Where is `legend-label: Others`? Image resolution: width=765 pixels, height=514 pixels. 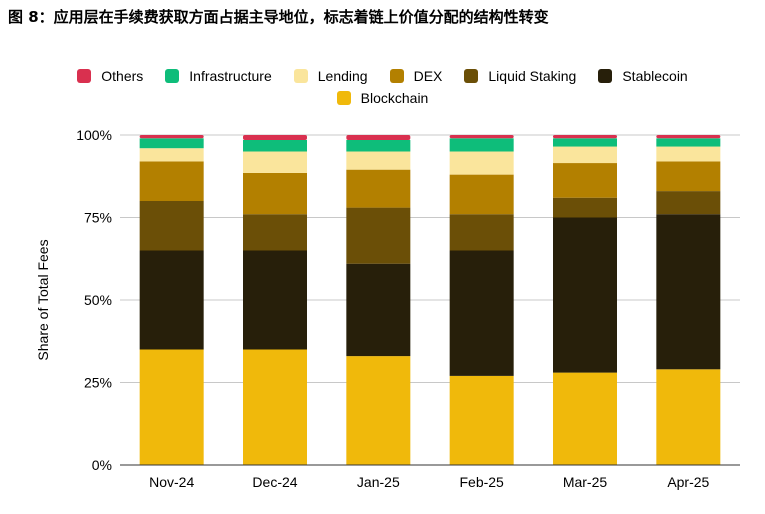 legend-label: Others is located at coordinates (122, 76).